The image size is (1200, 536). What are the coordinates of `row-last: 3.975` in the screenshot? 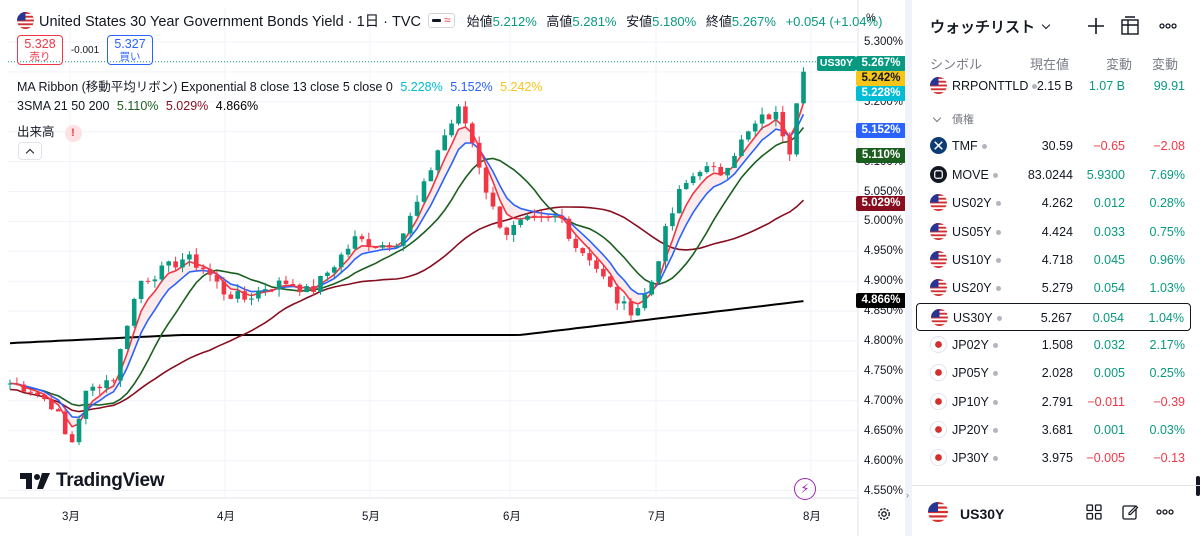 It's located at (1057, 458).